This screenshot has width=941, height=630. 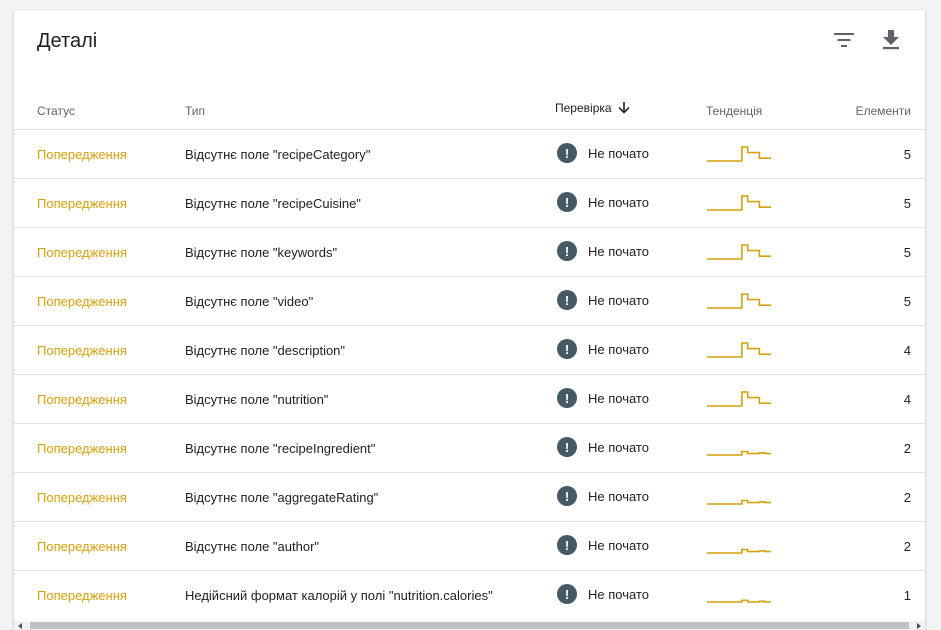 What do you see at coordinates (907, 595) in the screenshot?
I see `items-cell: 1` at bounding box center [907, 595].